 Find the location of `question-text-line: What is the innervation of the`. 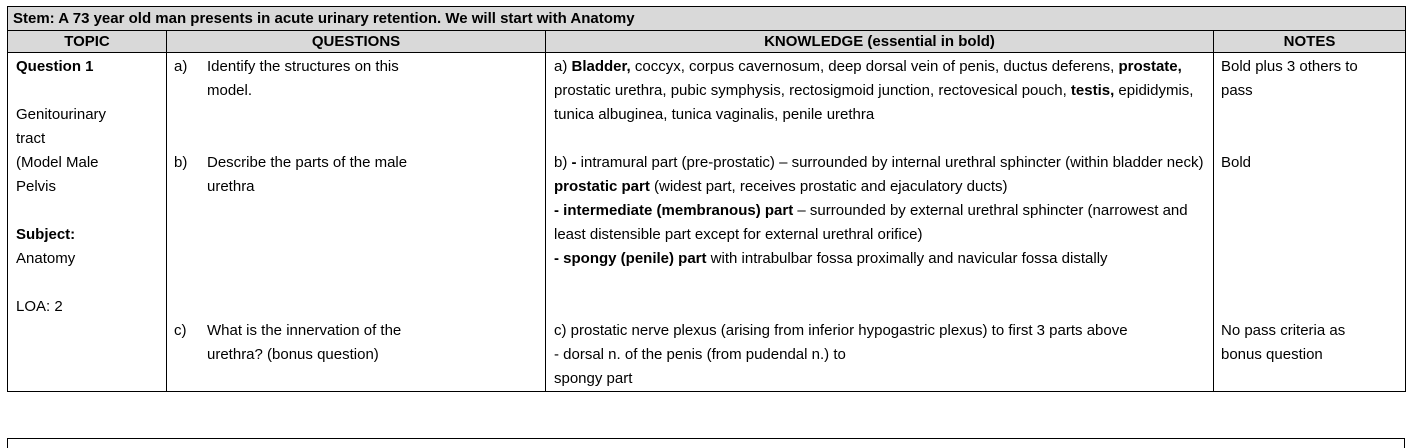

question-text-line: What is the innervation of the is located at coordinates (304, 330).